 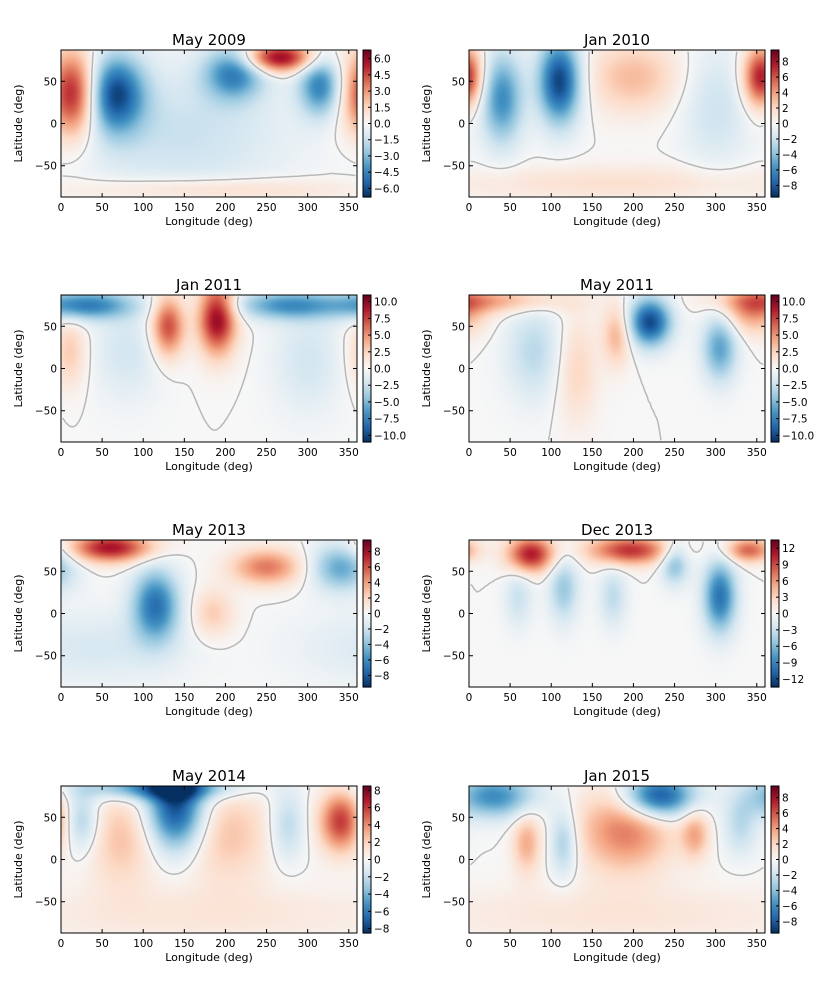 What do you see at coordinates (381, 878) in the screenshot?
I see `colorbar-tick-label: −2` at bounding box center [381, 878].